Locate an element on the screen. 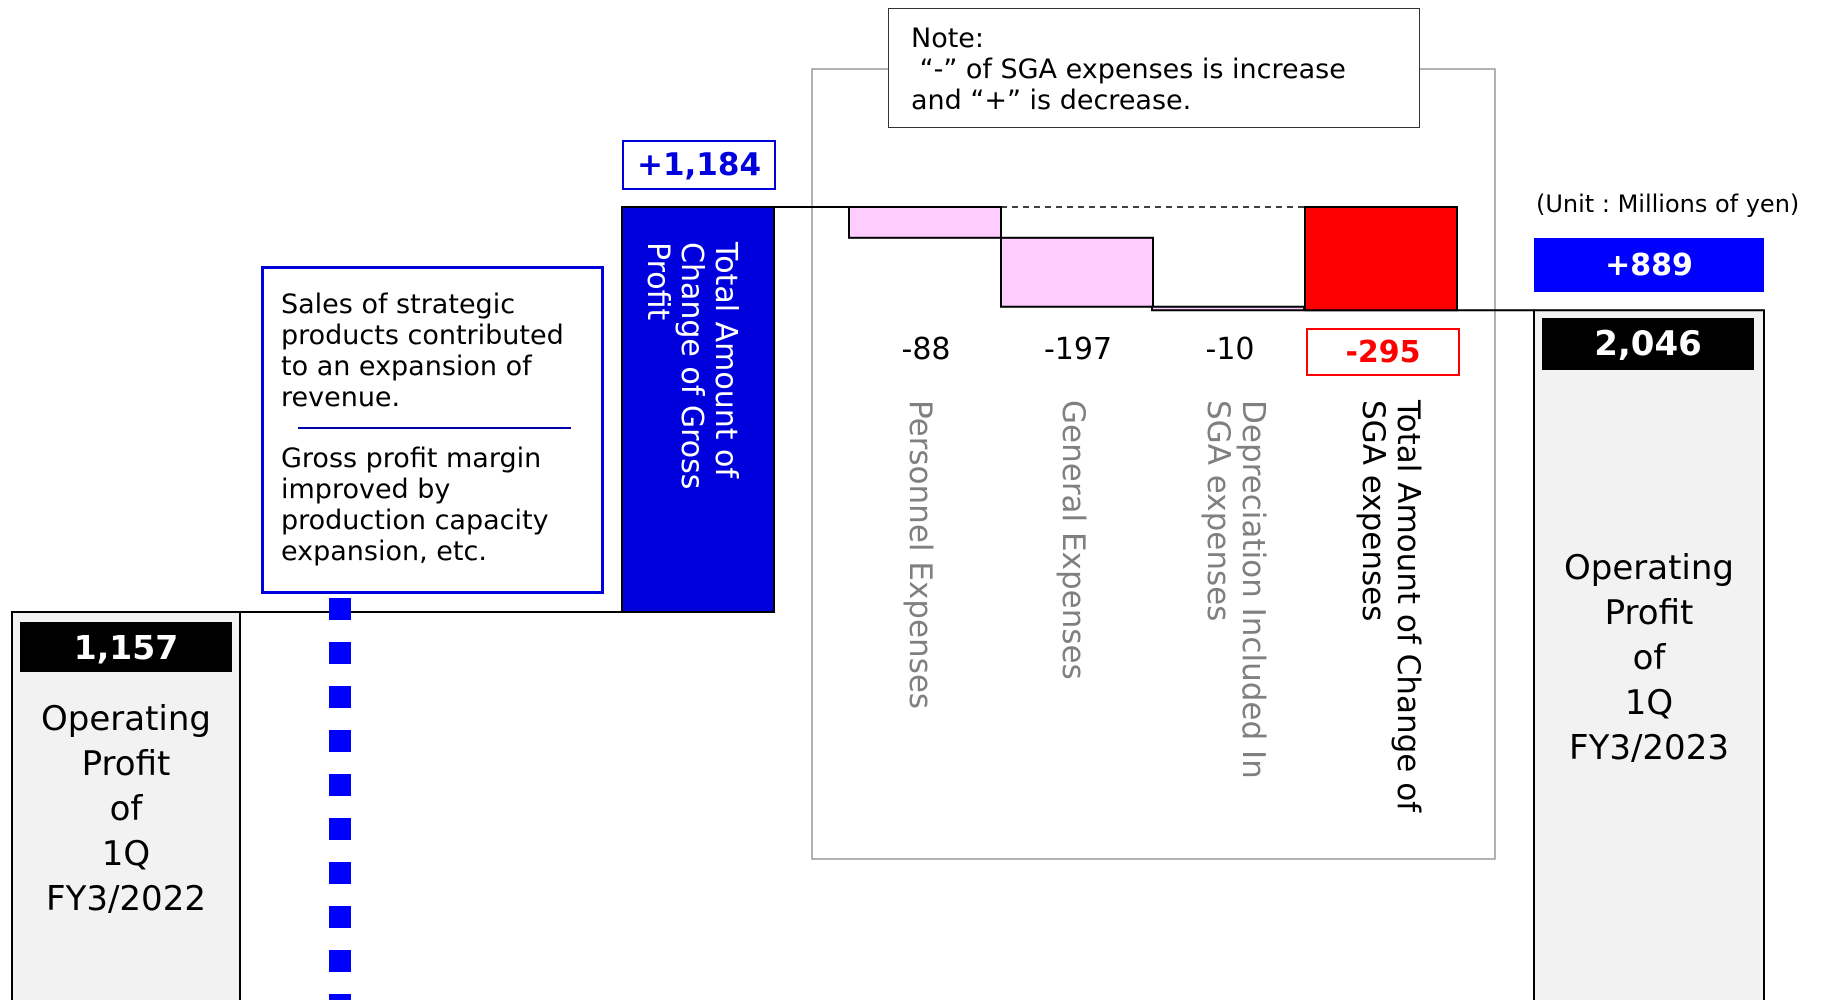 Image resolution: width=1836 pixels, height=1000 pixels. general-category-label: General Expenses is located at coordinates (1073, 540).